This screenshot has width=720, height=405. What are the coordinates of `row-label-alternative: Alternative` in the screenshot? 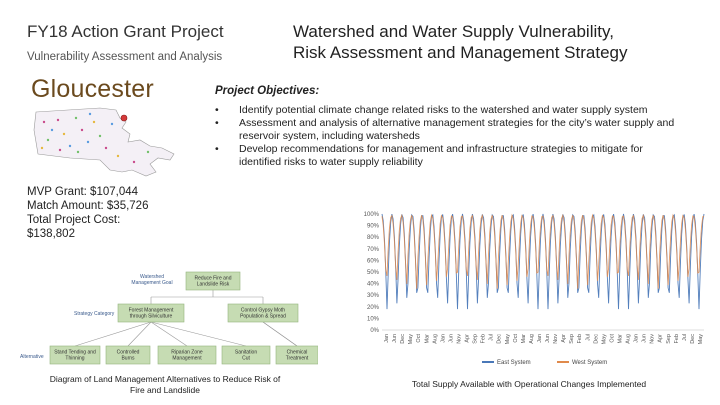 It's located at (32, 357).